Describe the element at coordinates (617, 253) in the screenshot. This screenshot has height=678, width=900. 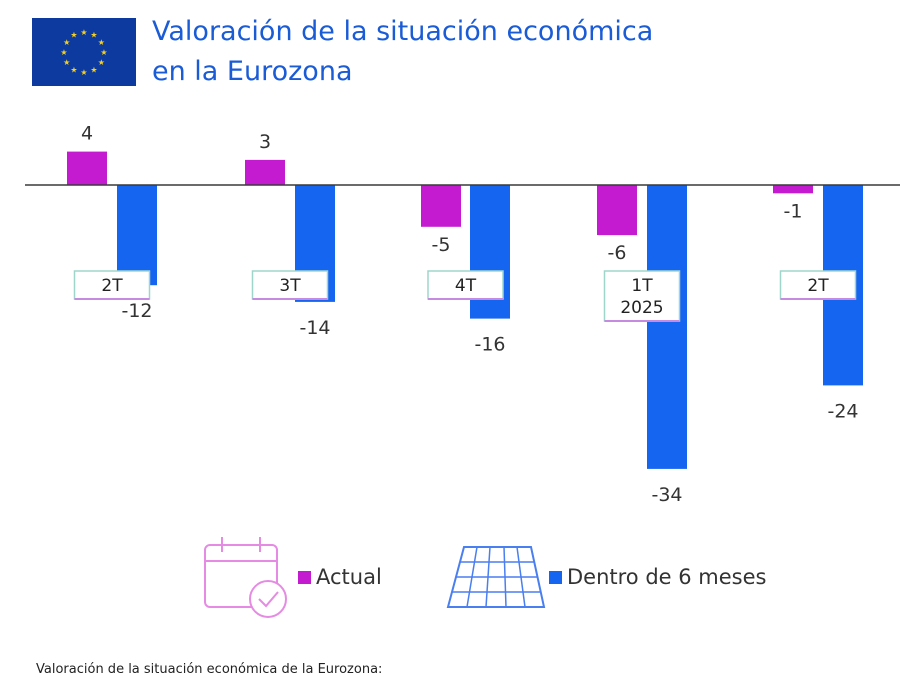
I see `data-label-actual: -6` at that location.